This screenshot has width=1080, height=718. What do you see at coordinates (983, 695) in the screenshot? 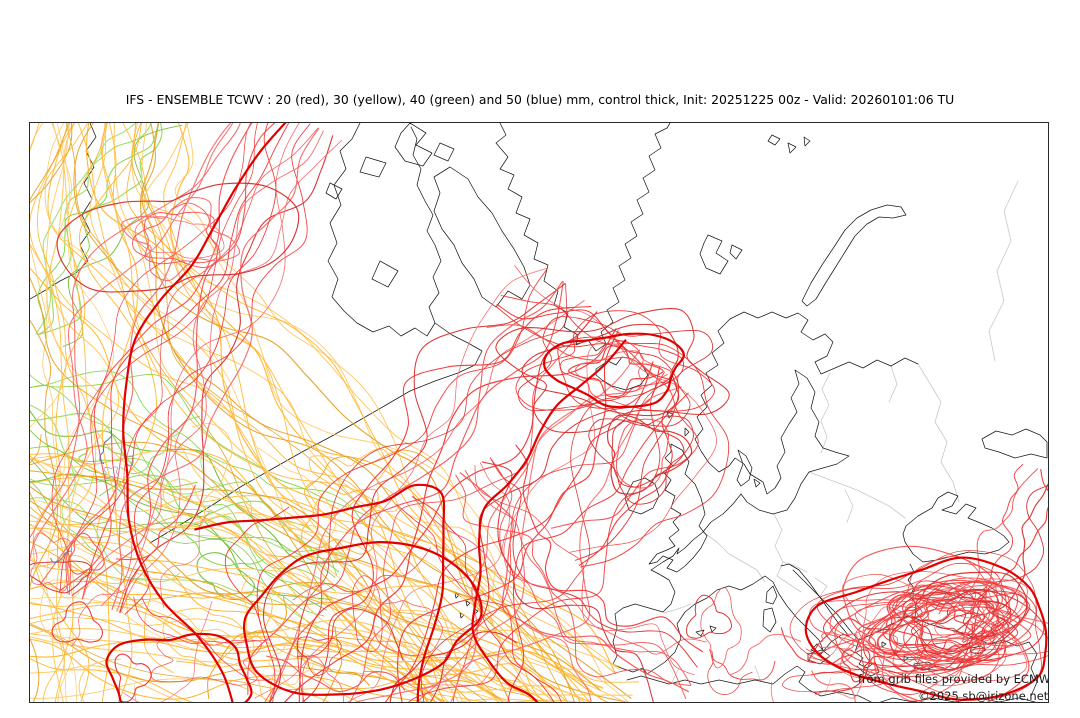
I see `attribution-copyright: ©2025 sb@irizone.net` at bounding box center [983, 695].